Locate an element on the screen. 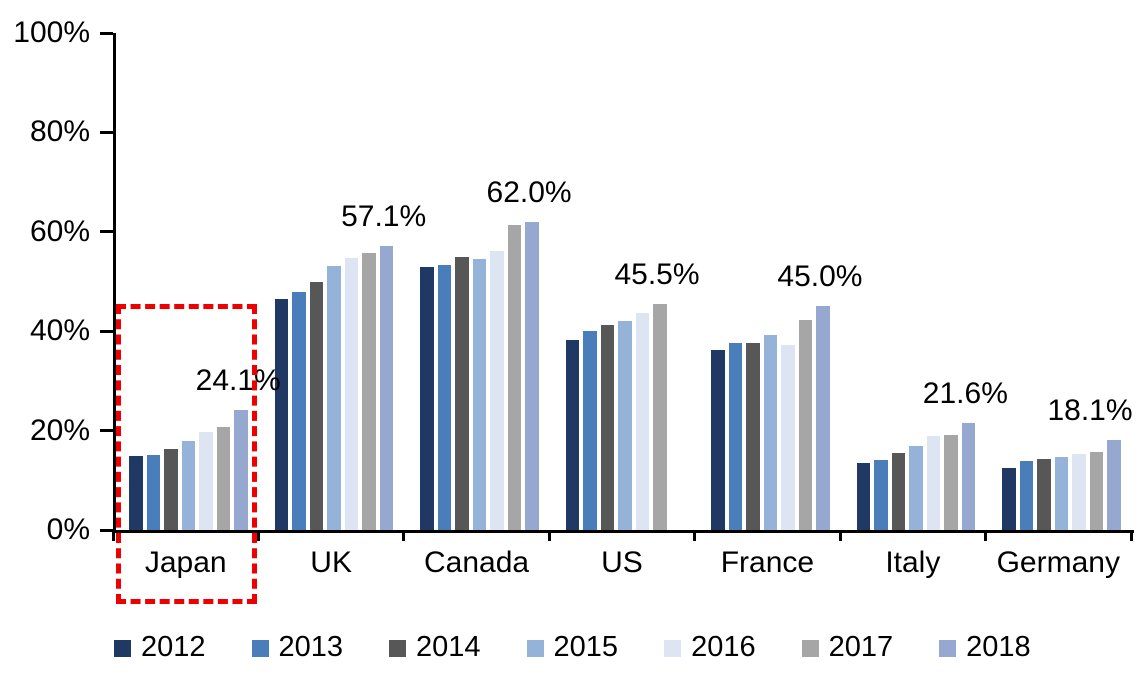 This screenshot has width=1142, height=683. y-axis-tick-label: 80% is located at coordinates (59, 132).